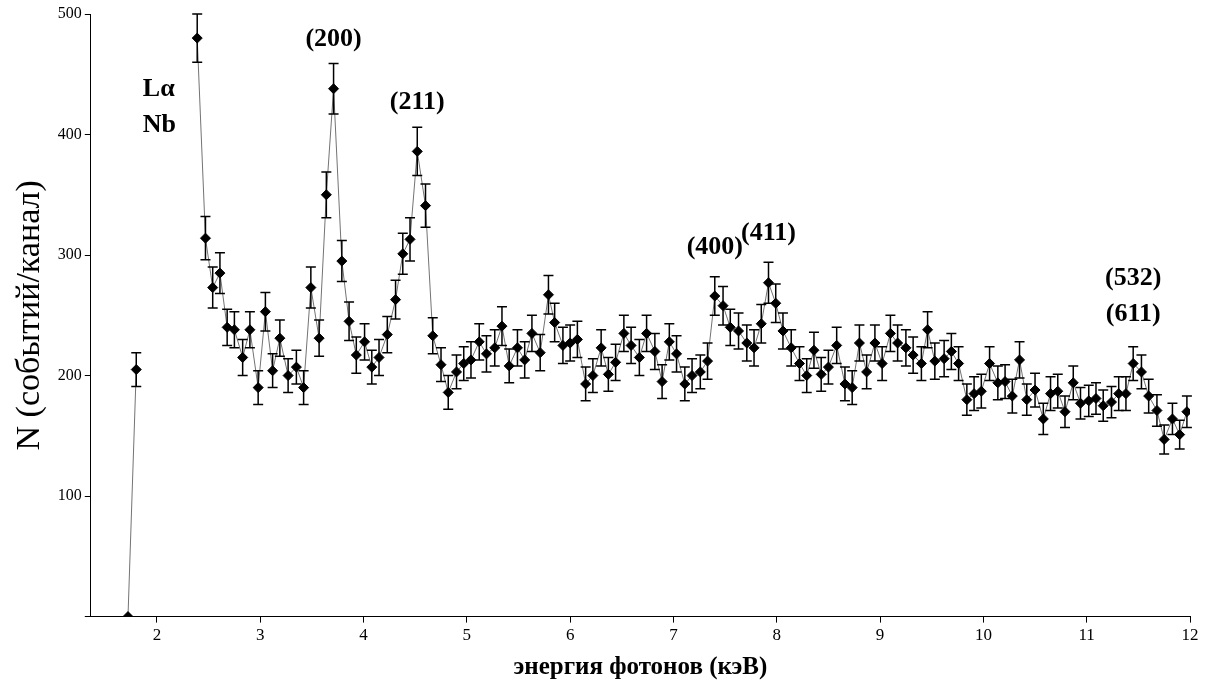  What do you see at coordinates (159, 87) in the screenshot?
I see `annotation: Lα` at bounding box center [159, 87].